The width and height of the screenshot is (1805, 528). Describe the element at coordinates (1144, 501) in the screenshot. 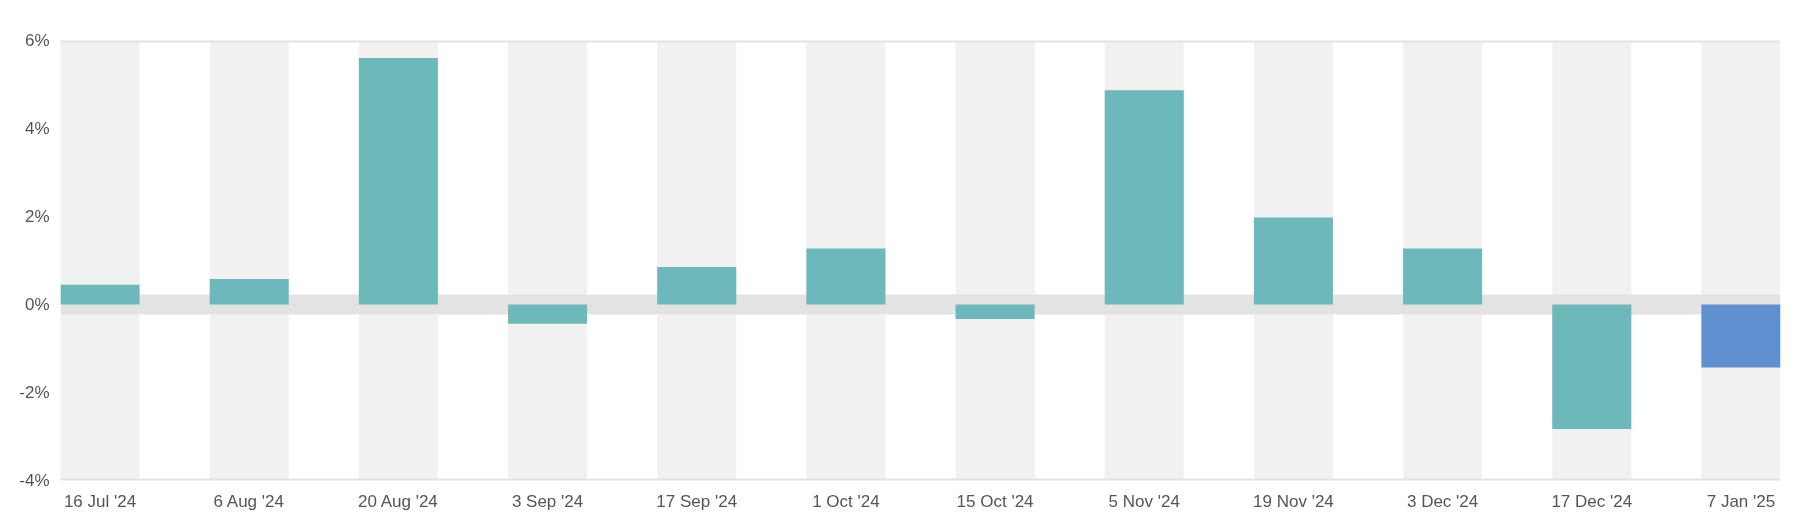

I see `x-tick-label: 5 Nov '24` at that location.